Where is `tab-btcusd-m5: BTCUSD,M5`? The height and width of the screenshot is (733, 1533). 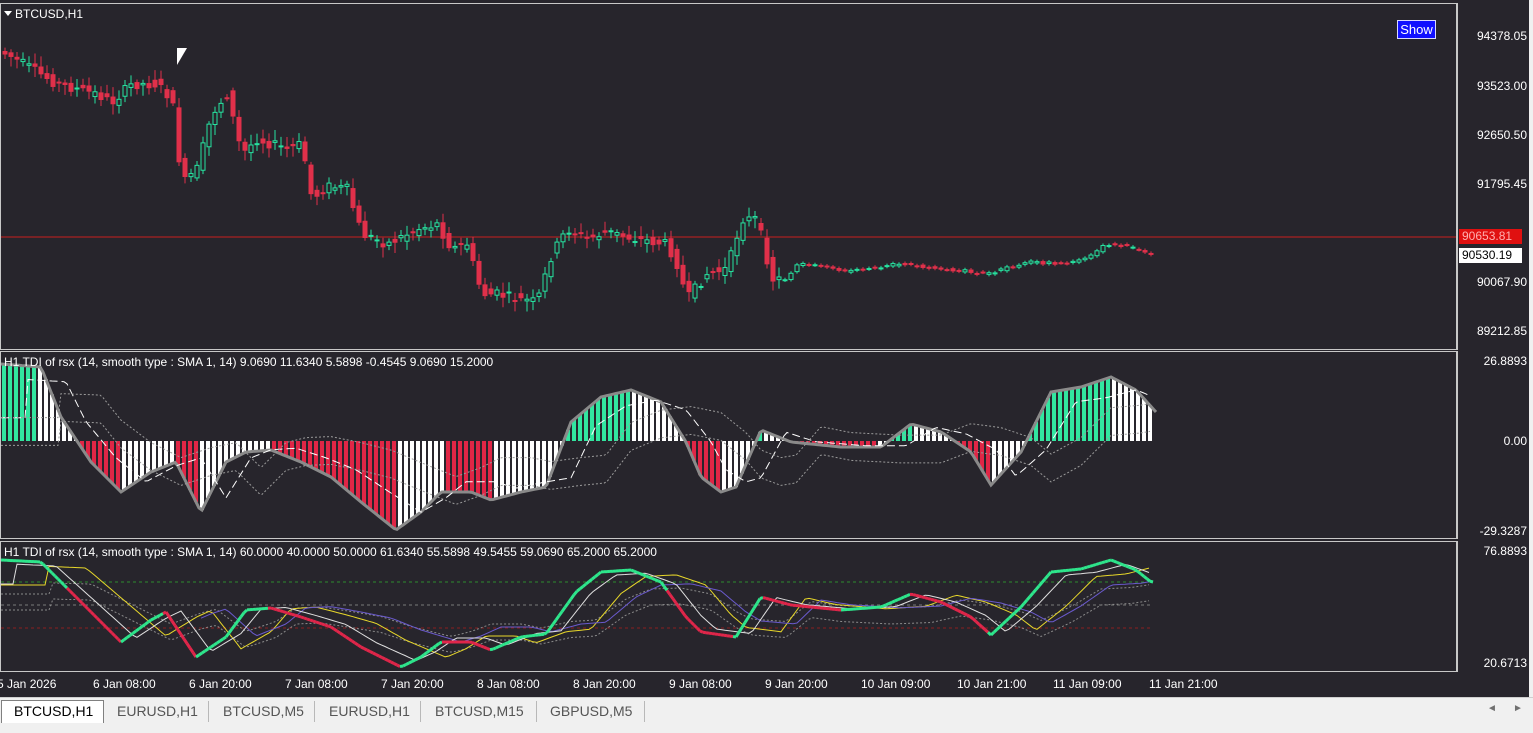 tab-btcusd-m5: BTCUSD,M5 is located at coordinates (263, 711).